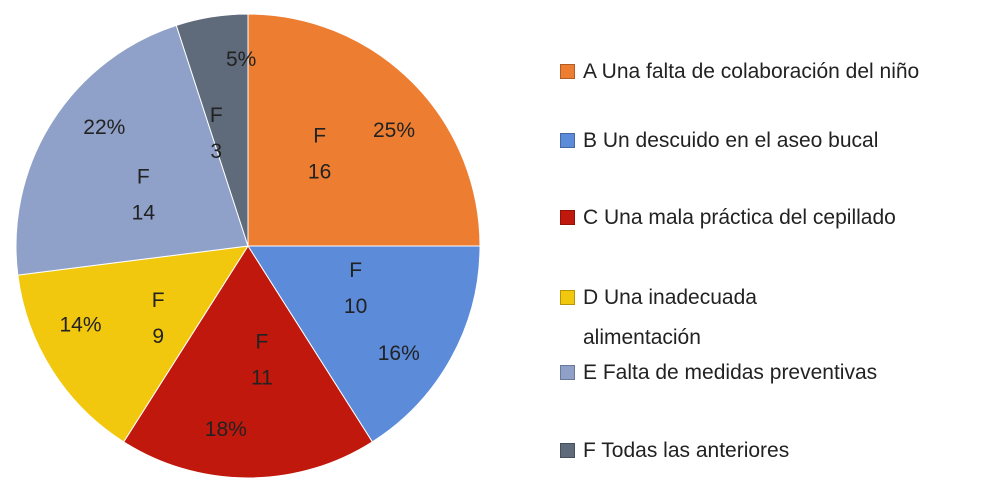 The width and height of the screenshot is (998, 486). Describe the element at coordinates (216, 151) in the screenshot. I see `frequency-value: 3` at that location.